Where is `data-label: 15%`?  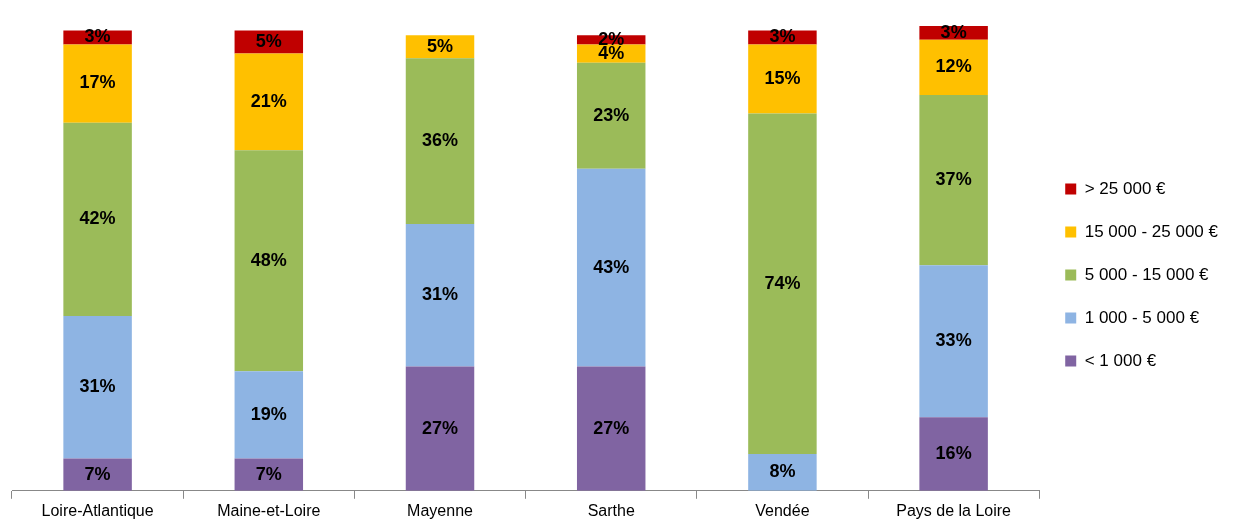 data-label: 15% is located at coordinates (782, 77).